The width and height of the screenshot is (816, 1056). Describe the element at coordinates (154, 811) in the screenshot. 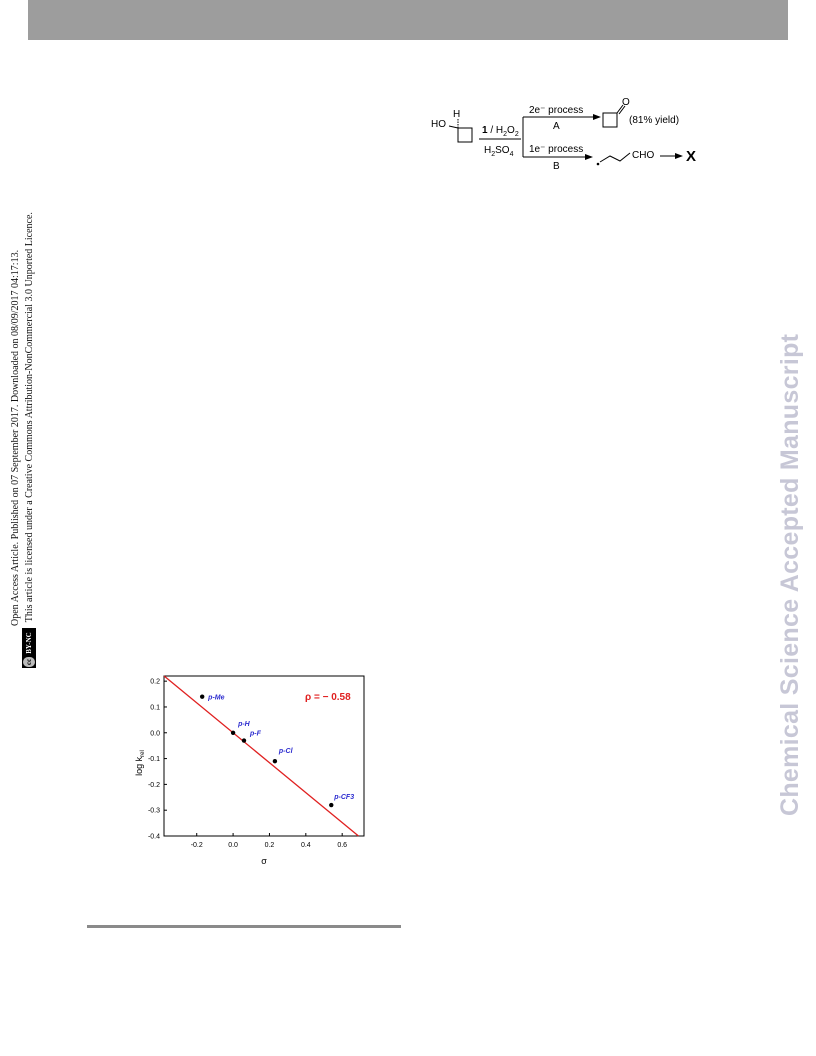

I see `y-tick-label: -0.3` at that location.